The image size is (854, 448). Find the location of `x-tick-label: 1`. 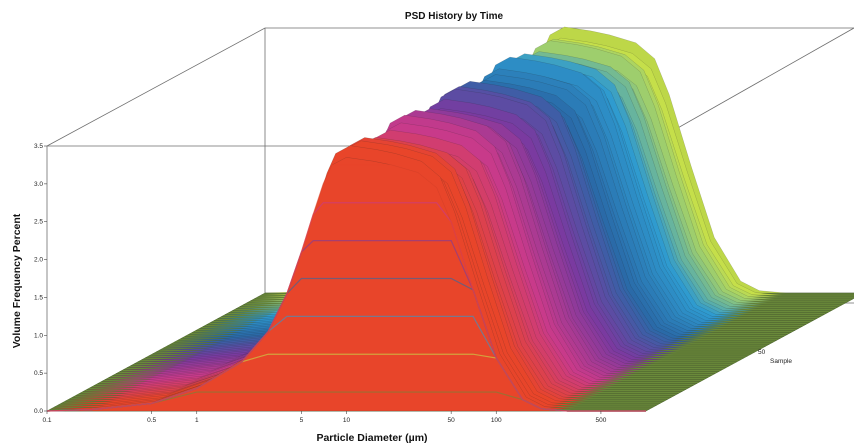

x-tick-label: 1 is located at coordinates (197, 420).